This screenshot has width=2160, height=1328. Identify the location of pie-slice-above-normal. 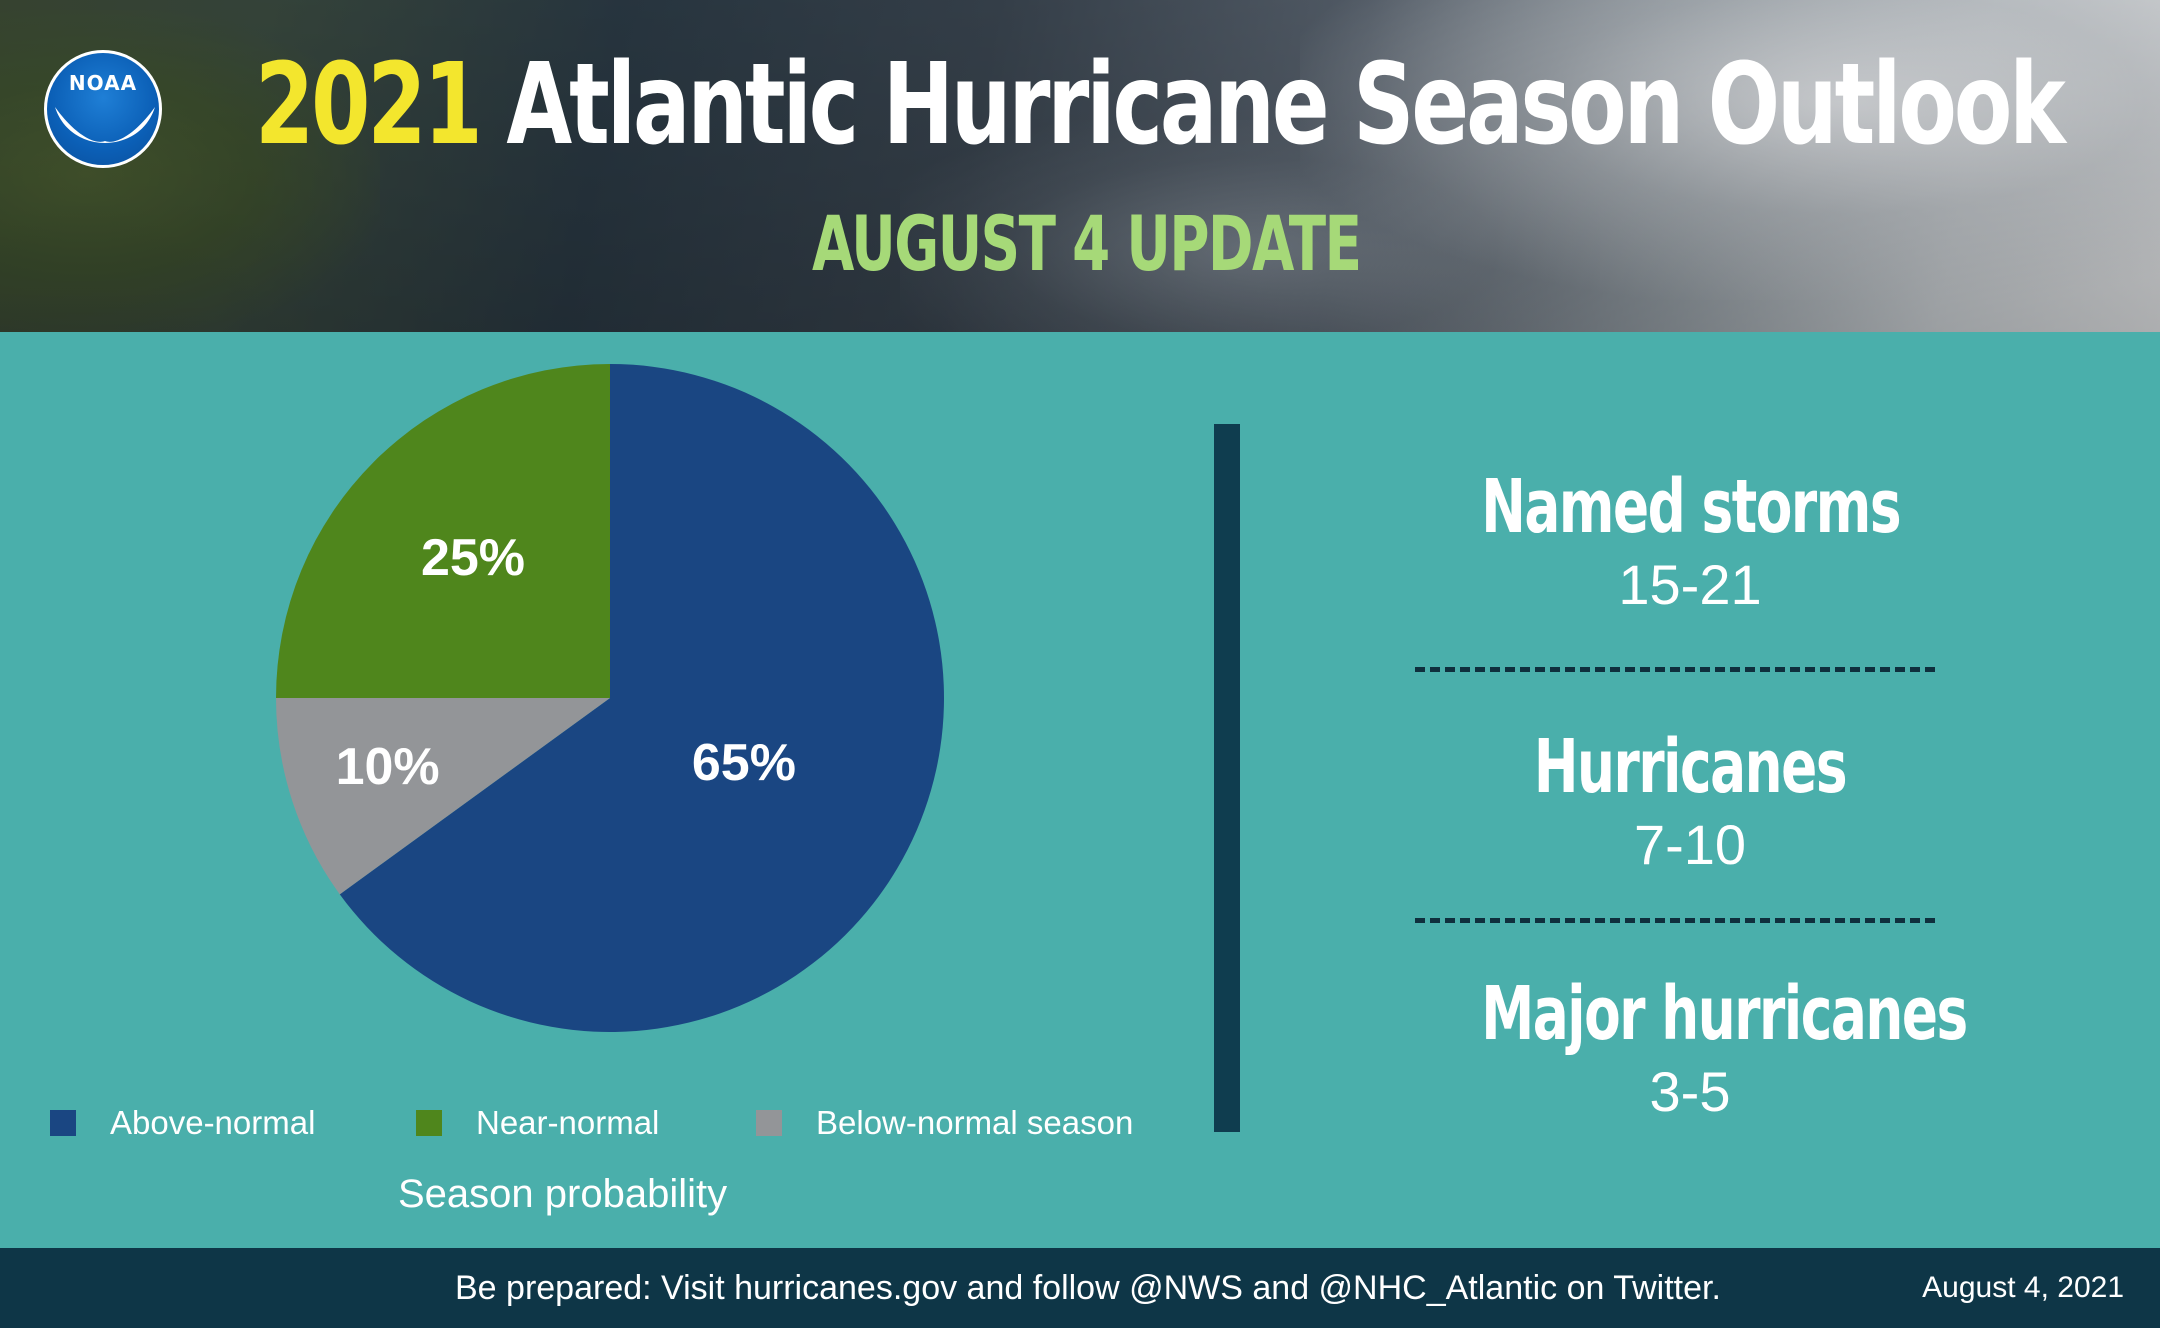
(642, 698).